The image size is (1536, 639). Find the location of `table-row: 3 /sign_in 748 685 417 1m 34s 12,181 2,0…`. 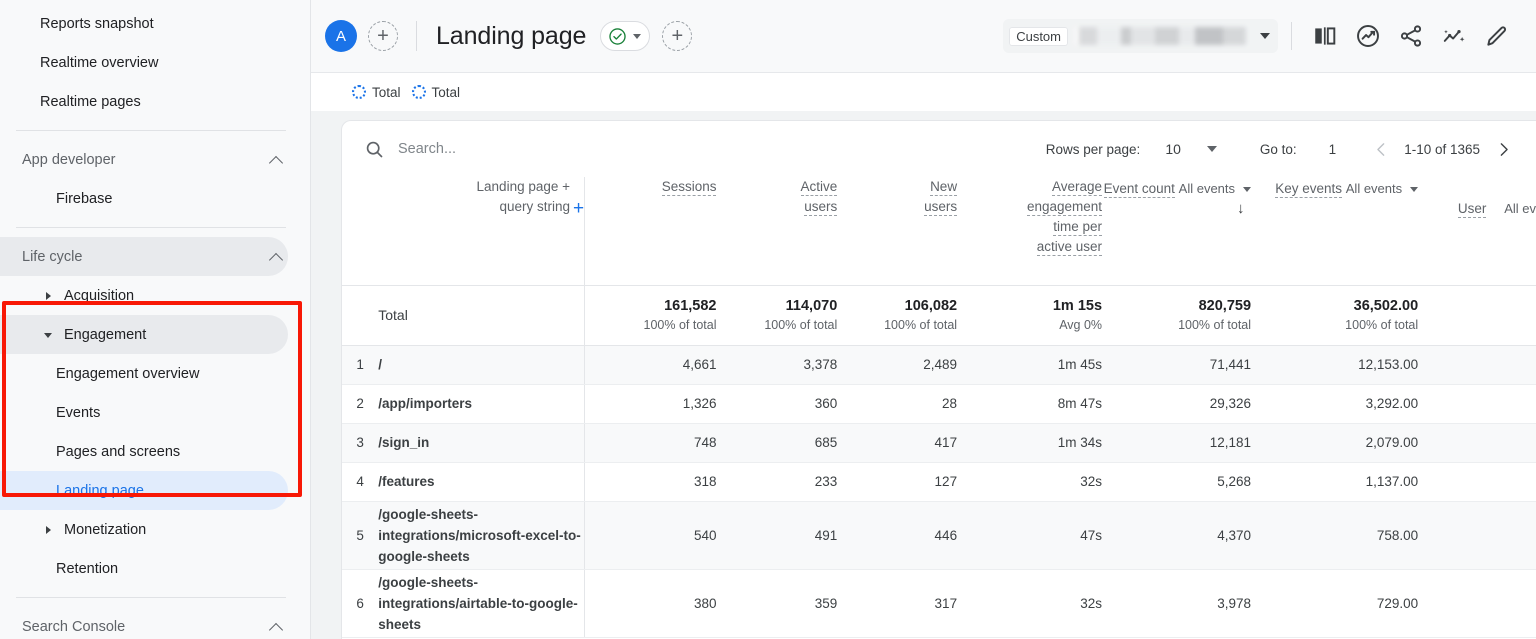

table-row: 3 /sign_in 748 685 417 1m 34s 12,181 2,0… is located at coordinates (939, 443).